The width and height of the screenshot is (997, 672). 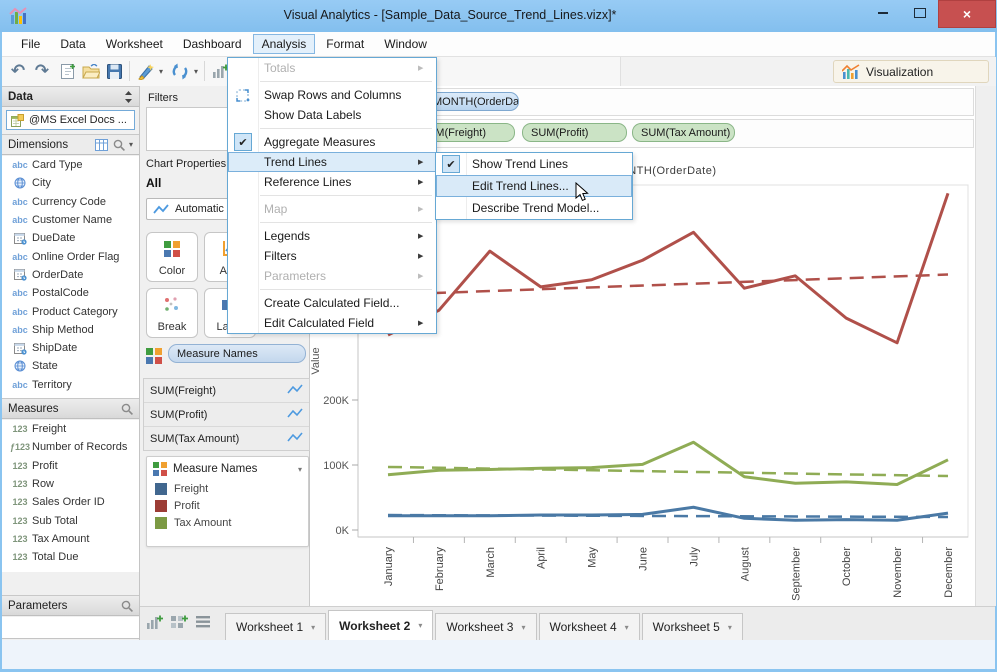 I want to click on measure-row-sum-tax-amount: SUM(Tax Amount), so click(x=226, y=438).